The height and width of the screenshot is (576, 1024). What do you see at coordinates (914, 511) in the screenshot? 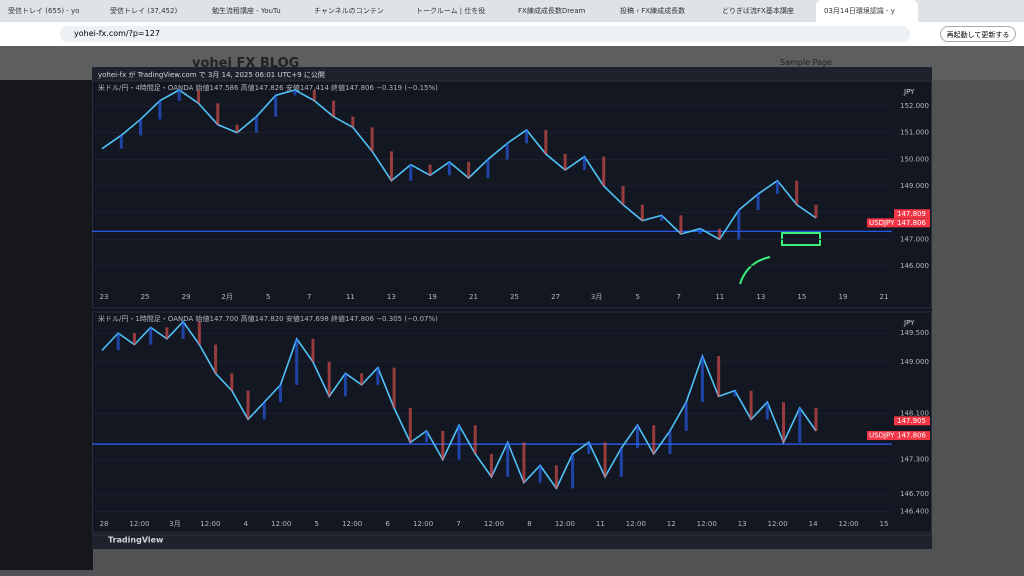
I see `y-tick-label: 146.400` at bounding box center [914, 511].